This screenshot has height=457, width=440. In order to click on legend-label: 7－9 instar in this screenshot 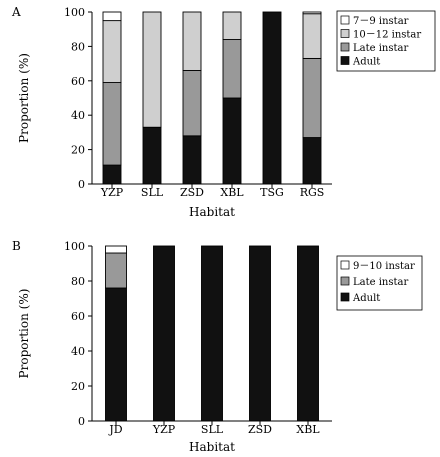, I will do `click(381, 21)`.